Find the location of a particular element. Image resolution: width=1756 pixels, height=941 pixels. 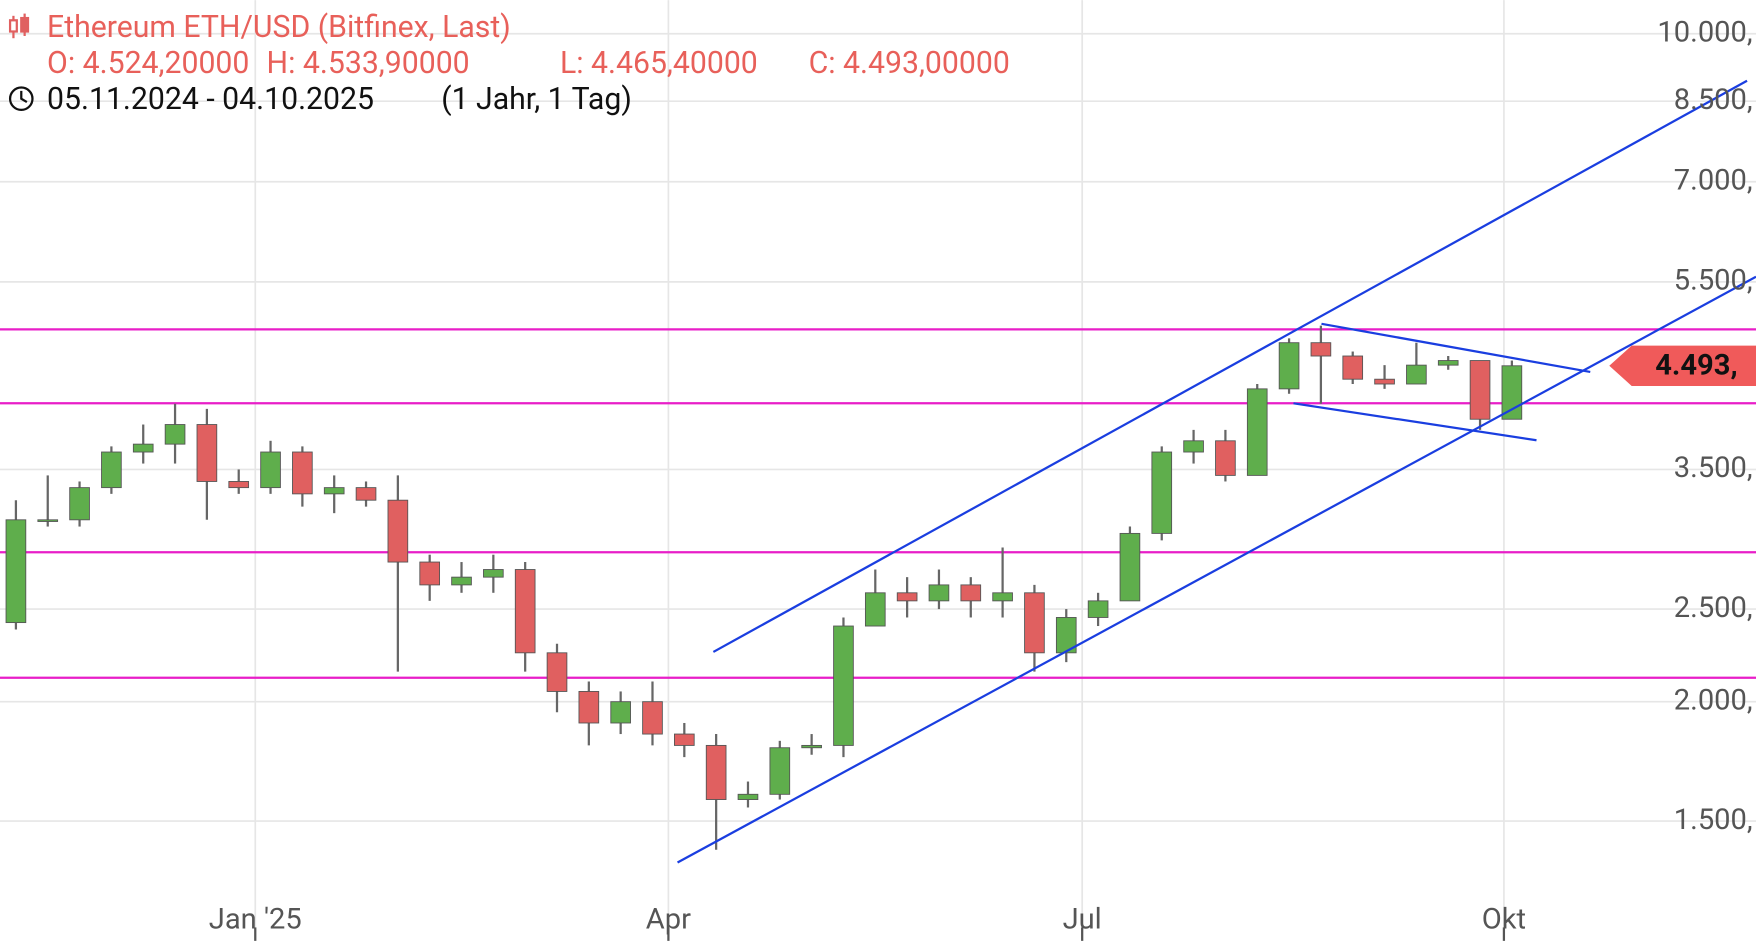

title: Ethereum ETH/USD (Bitfinex, Last) is located at coordinates (279, 27).